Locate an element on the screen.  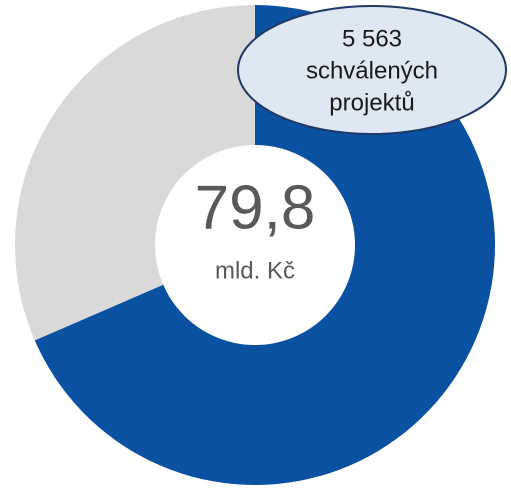
annotation-line: 5 563 is located at coordinates (372, 38).